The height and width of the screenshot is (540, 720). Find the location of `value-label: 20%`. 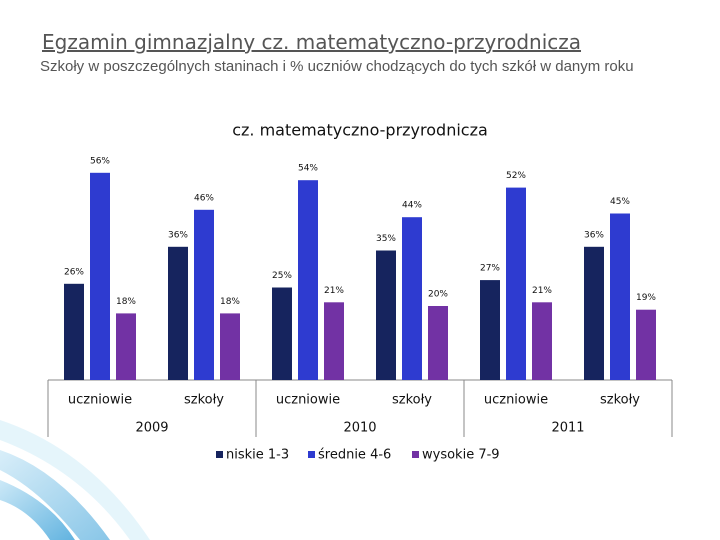

value-label: 20% is located at coordinates (438, 295).